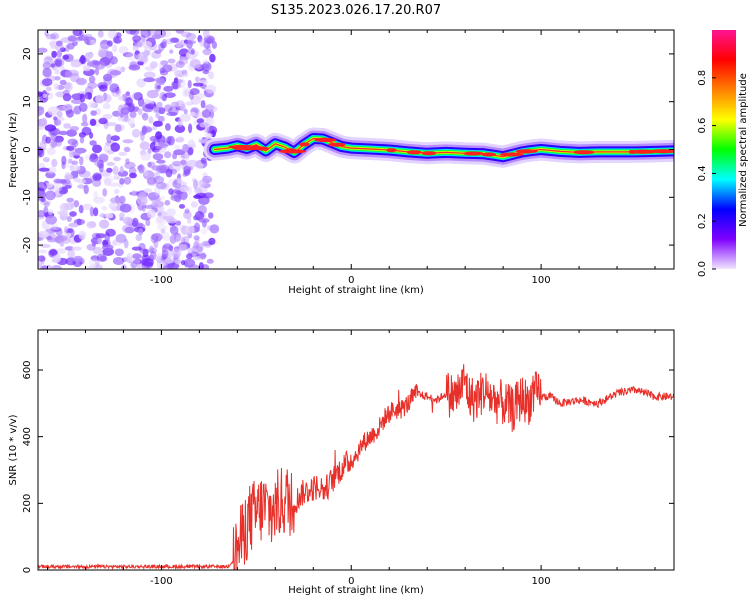 This screenshot has height=600, width=750. What do you see at coordinates (27, 149) in the screenshot?
I see `y-tick-label: 0` at bounding box center [27, 149].